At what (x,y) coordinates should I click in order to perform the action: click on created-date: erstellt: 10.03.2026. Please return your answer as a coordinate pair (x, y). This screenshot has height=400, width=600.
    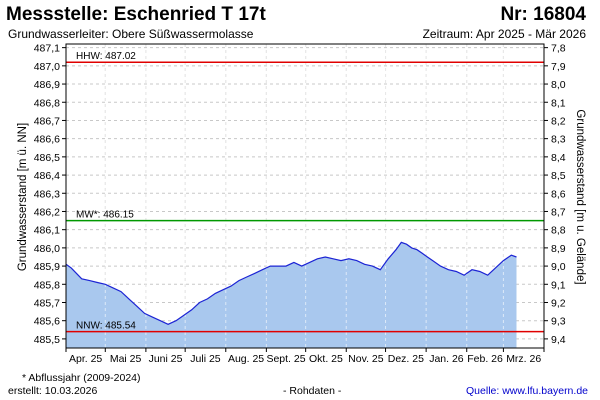
    Looking at the image, I should click on (53, 391).